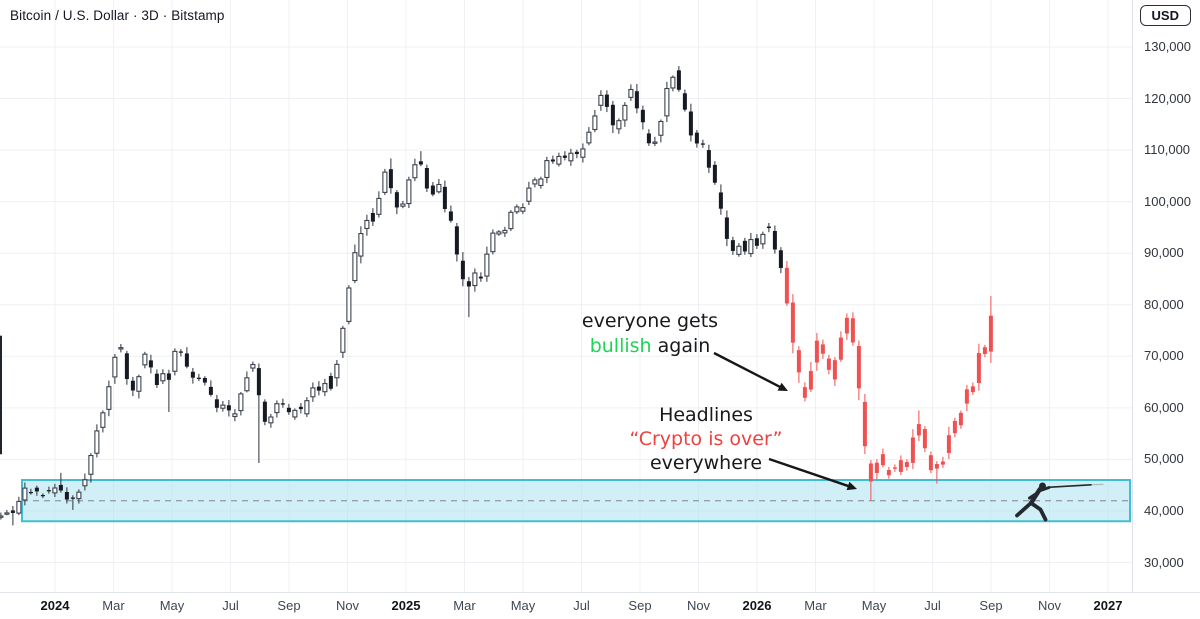 This screenshot has width=1200, height=619. Describe the element at coordinates (1167, 46) in the screenshot. I see `price-axis-tick: 130,000` at that location.